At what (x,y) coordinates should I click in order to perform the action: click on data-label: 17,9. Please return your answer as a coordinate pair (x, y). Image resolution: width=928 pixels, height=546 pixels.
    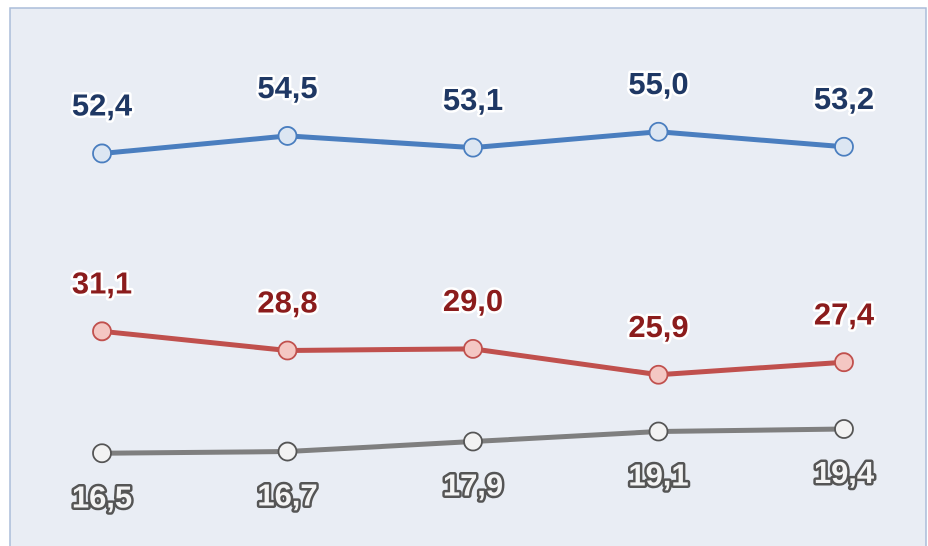
    Looking at the image, I should click on (473, 485).